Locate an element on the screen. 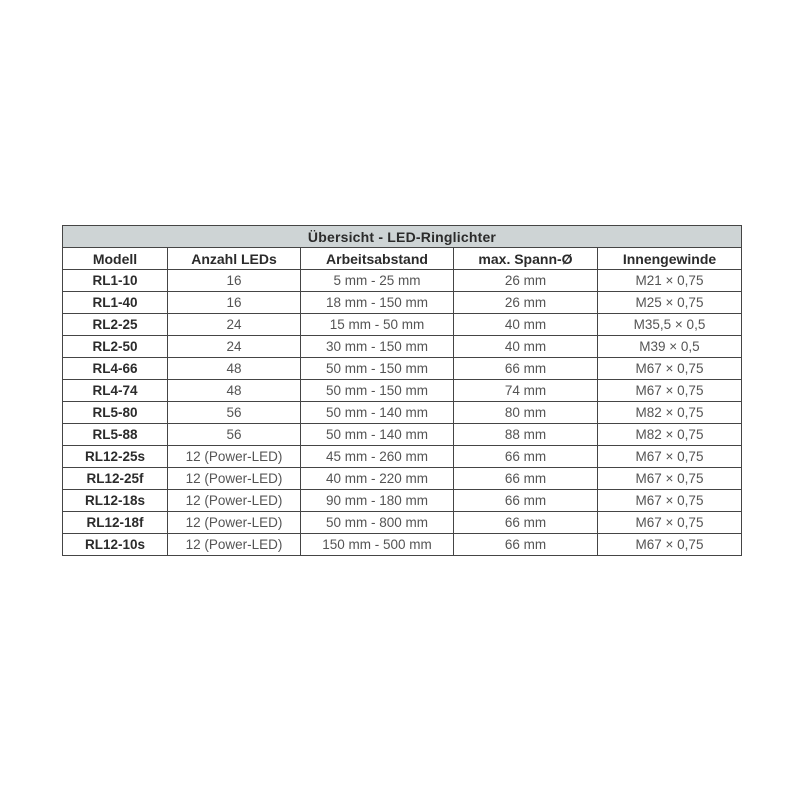 This screenshot has height=800, width=800. data-cell: 15 mm - 50 mm is located at coordinates (377, 324).